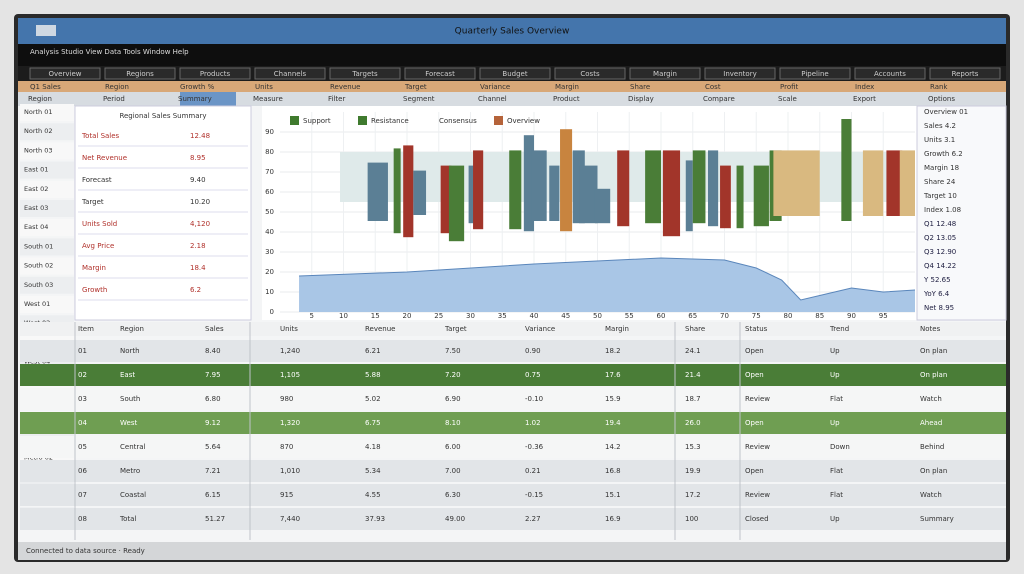 The width and height of the screenshot is (1024, 574). Describe the element at coordinates (458, 121) in the screenshot. I see `legend-label: Consensus` at that location.